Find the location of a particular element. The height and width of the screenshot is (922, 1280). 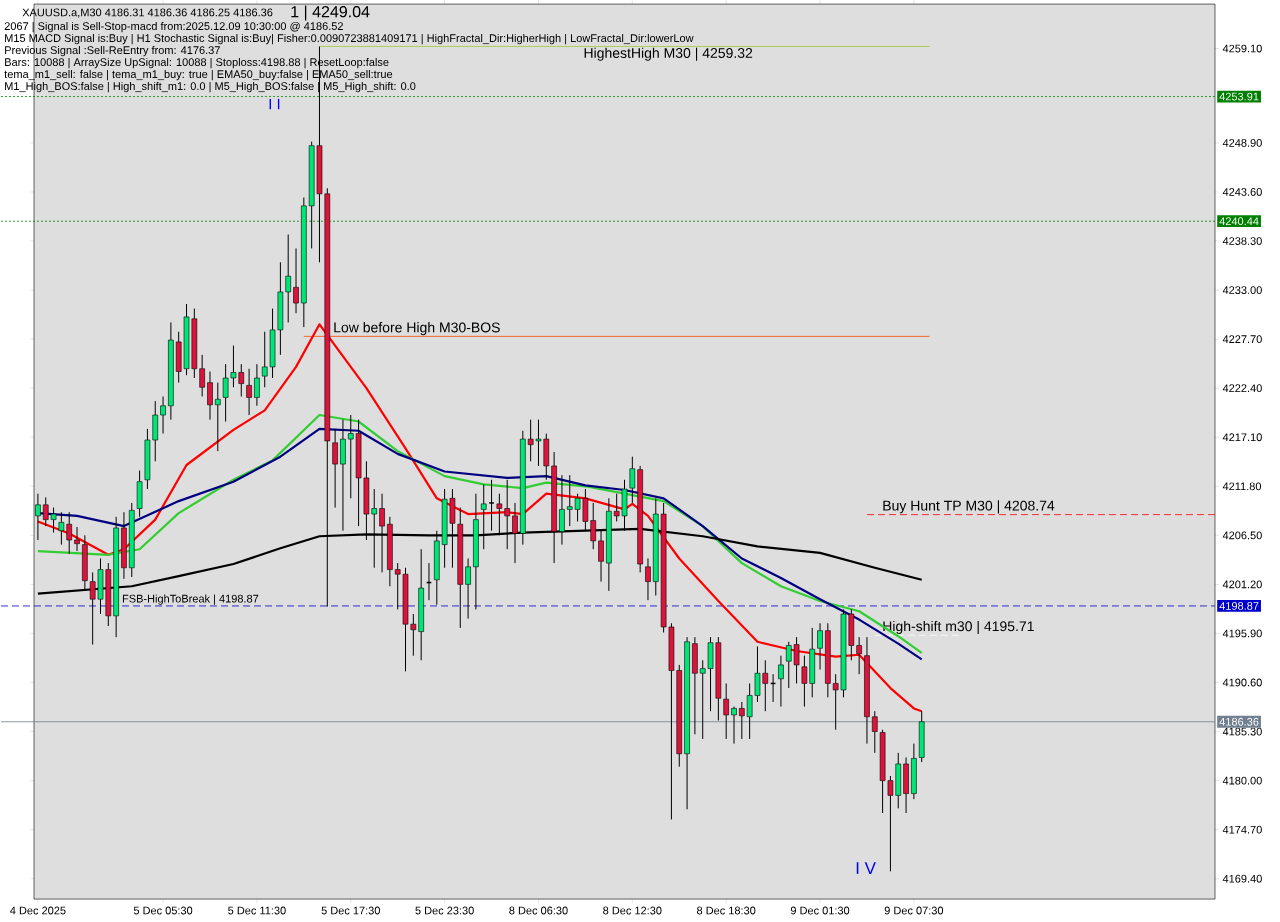

ref-line-label: 4186.36 is located at coordinates (1239, 721).